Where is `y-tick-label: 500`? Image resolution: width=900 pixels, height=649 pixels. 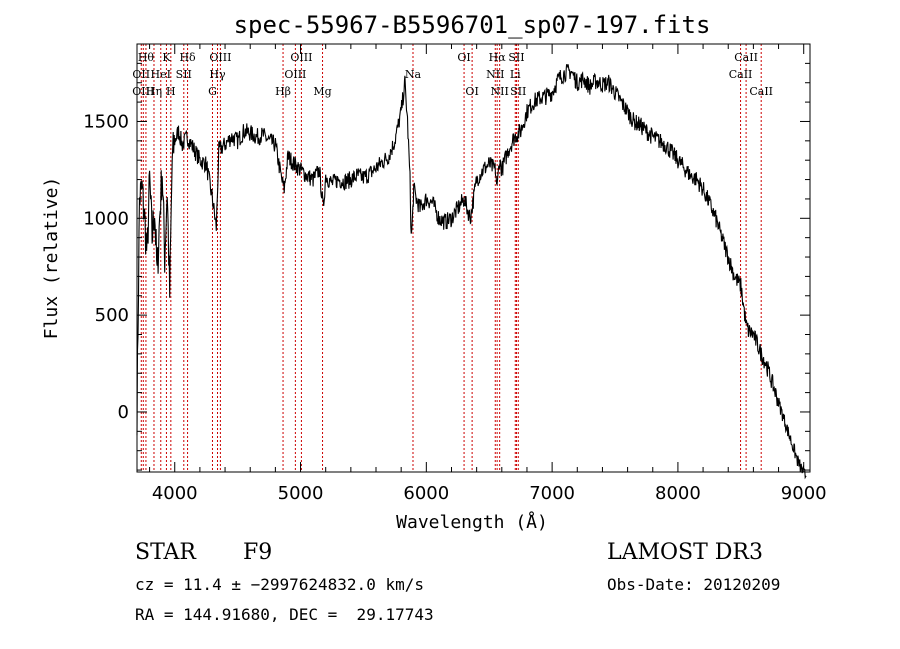 y-tick-label: 500 is located at coordinates (112, 315).